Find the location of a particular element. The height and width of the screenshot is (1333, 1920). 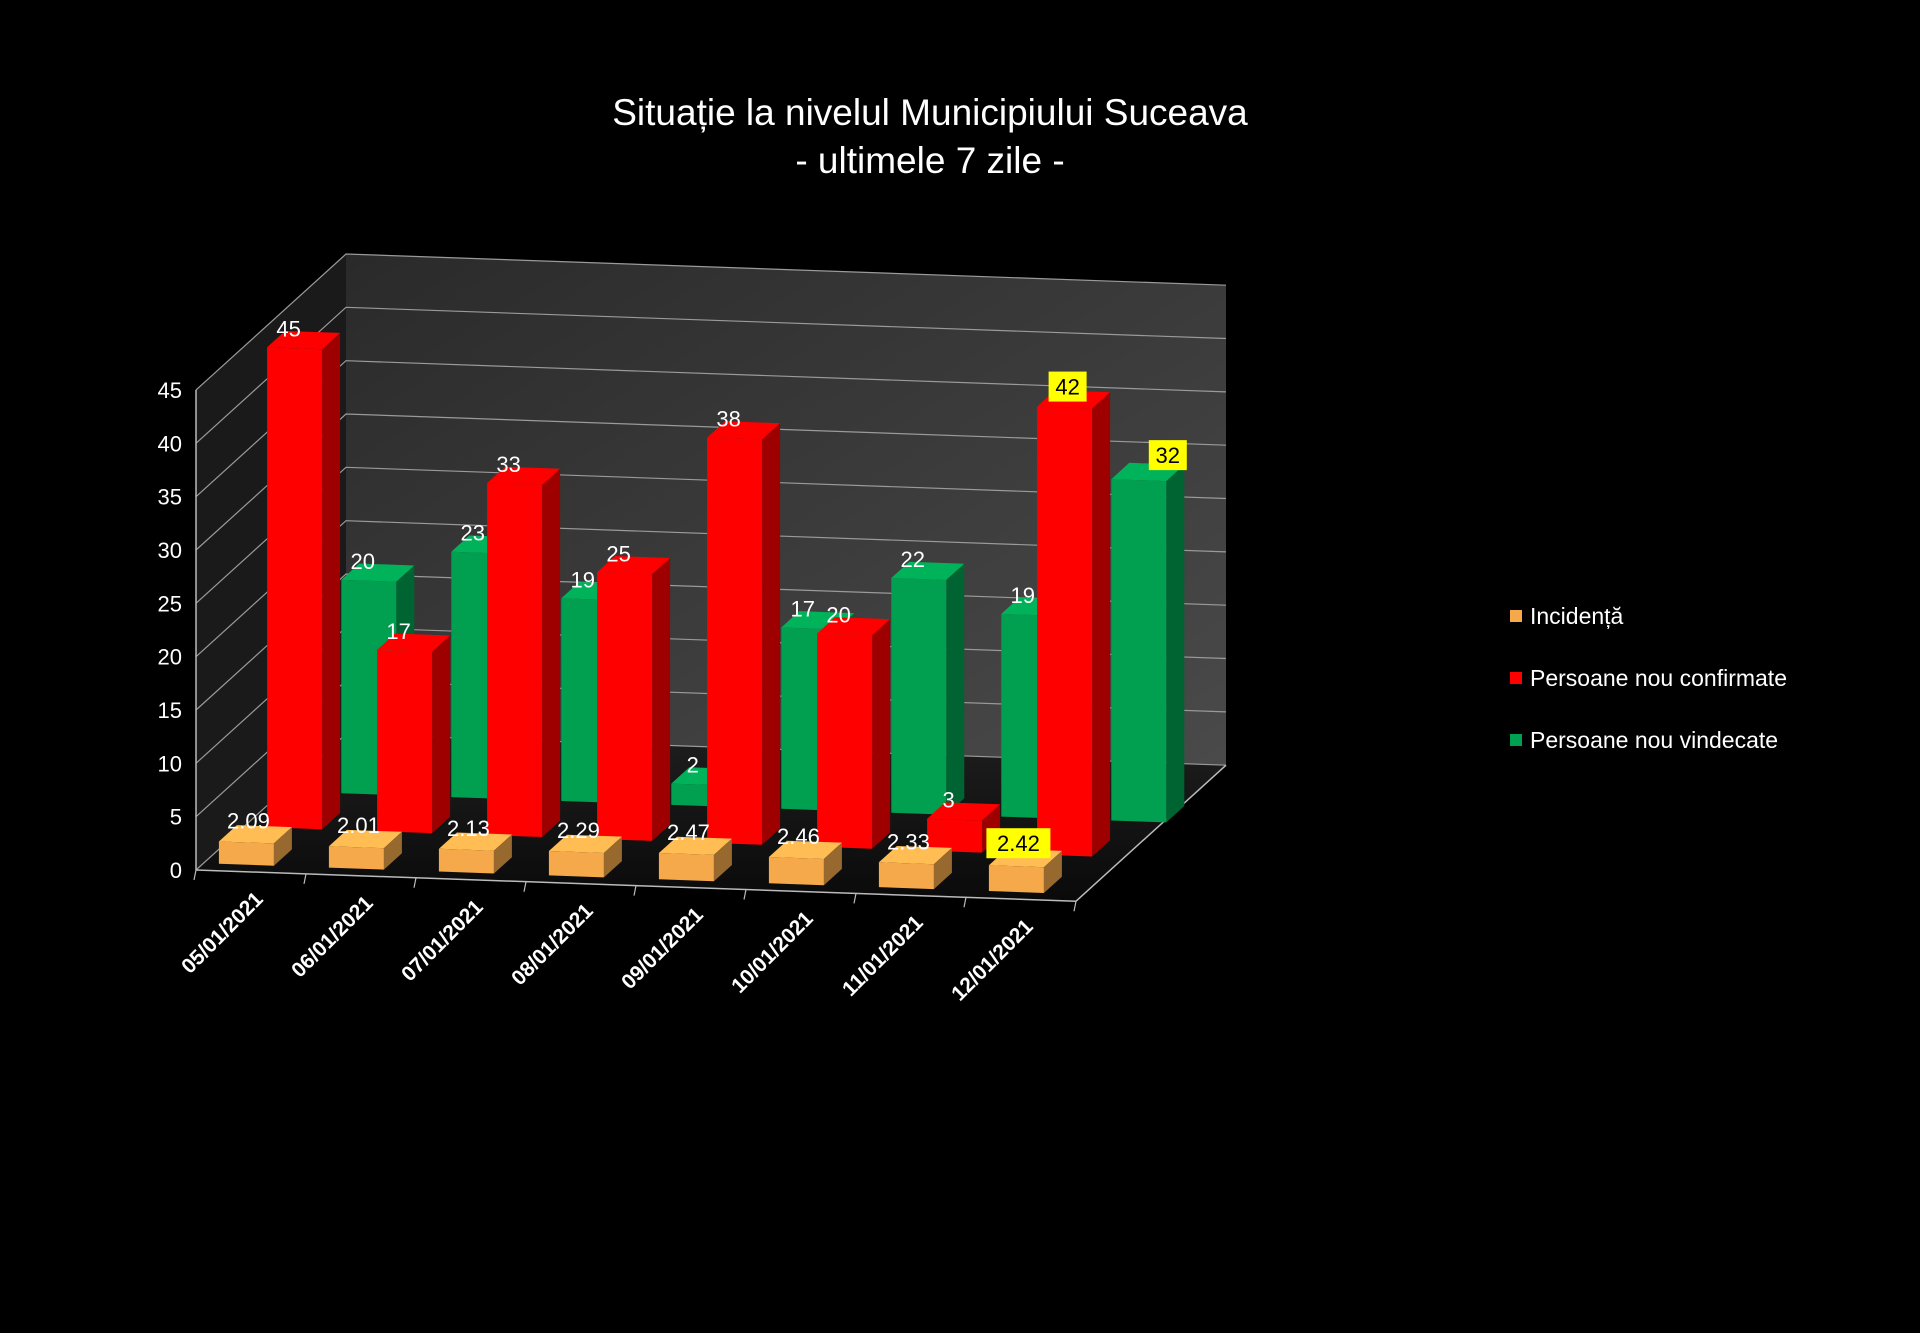

legend-item-vindecate: Persoane nou vindecate is located at coordinates (1648, 740).